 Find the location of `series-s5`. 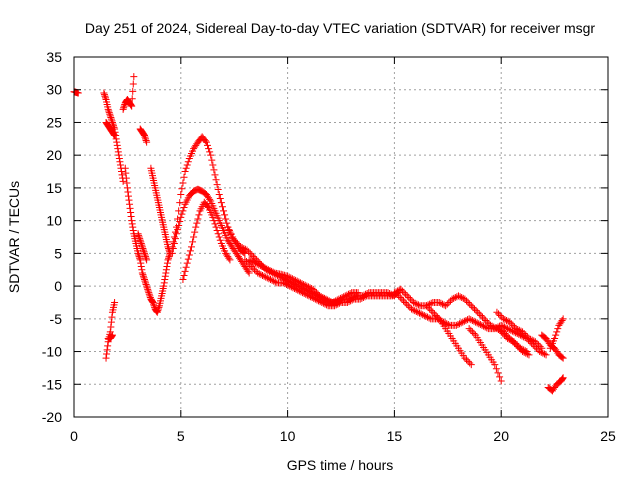

series-s5 is located at coordinates (110, 336).